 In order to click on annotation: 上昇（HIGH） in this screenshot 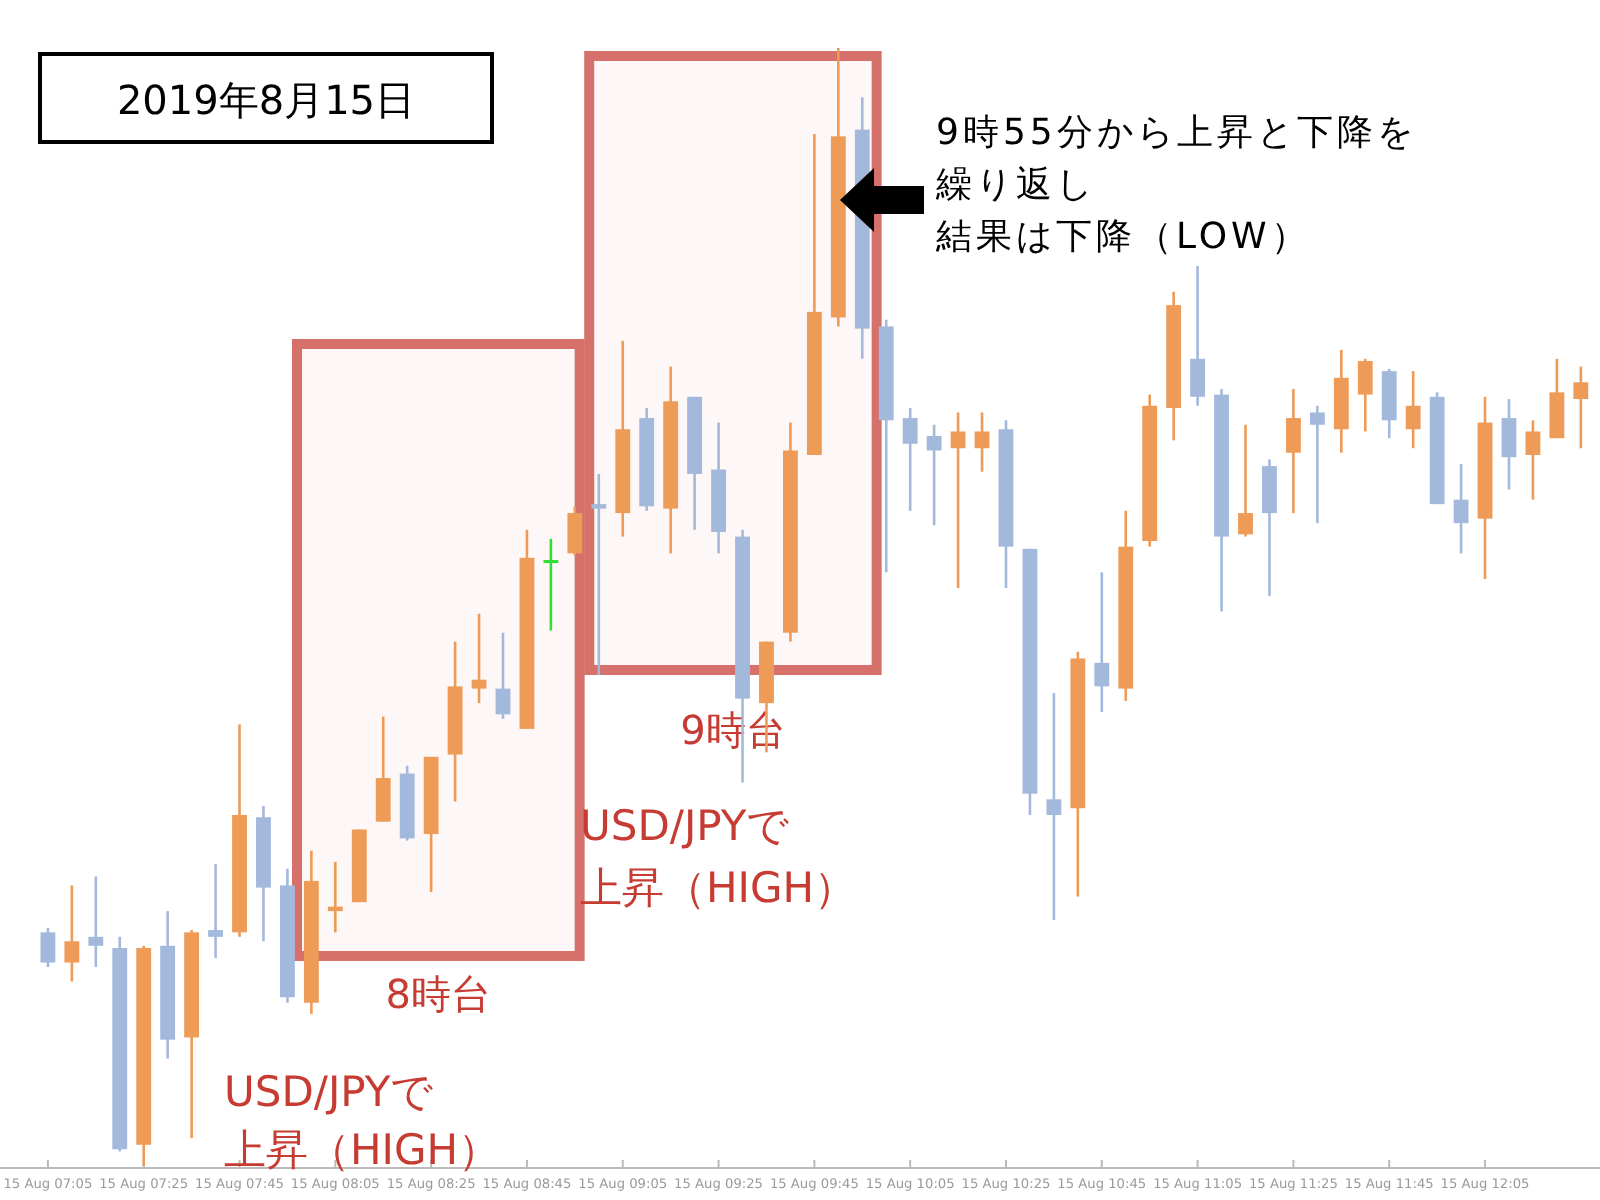, I will do `click(362, 1150)`.